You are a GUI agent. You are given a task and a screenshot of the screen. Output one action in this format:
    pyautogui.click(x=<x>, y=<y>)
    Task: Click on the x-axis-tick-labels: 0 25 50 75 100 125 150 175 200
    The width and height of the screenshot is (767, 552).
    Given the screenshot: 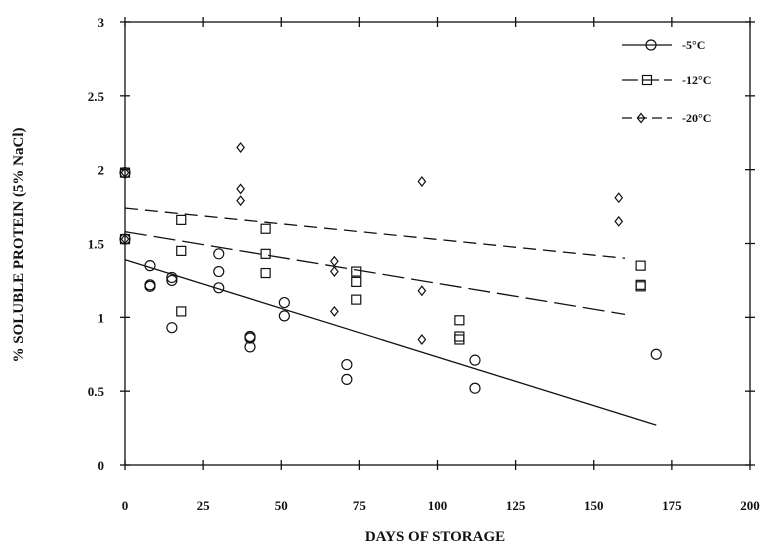 What is the action you would take?
    pyautogui.click(x=441, y=505)
    